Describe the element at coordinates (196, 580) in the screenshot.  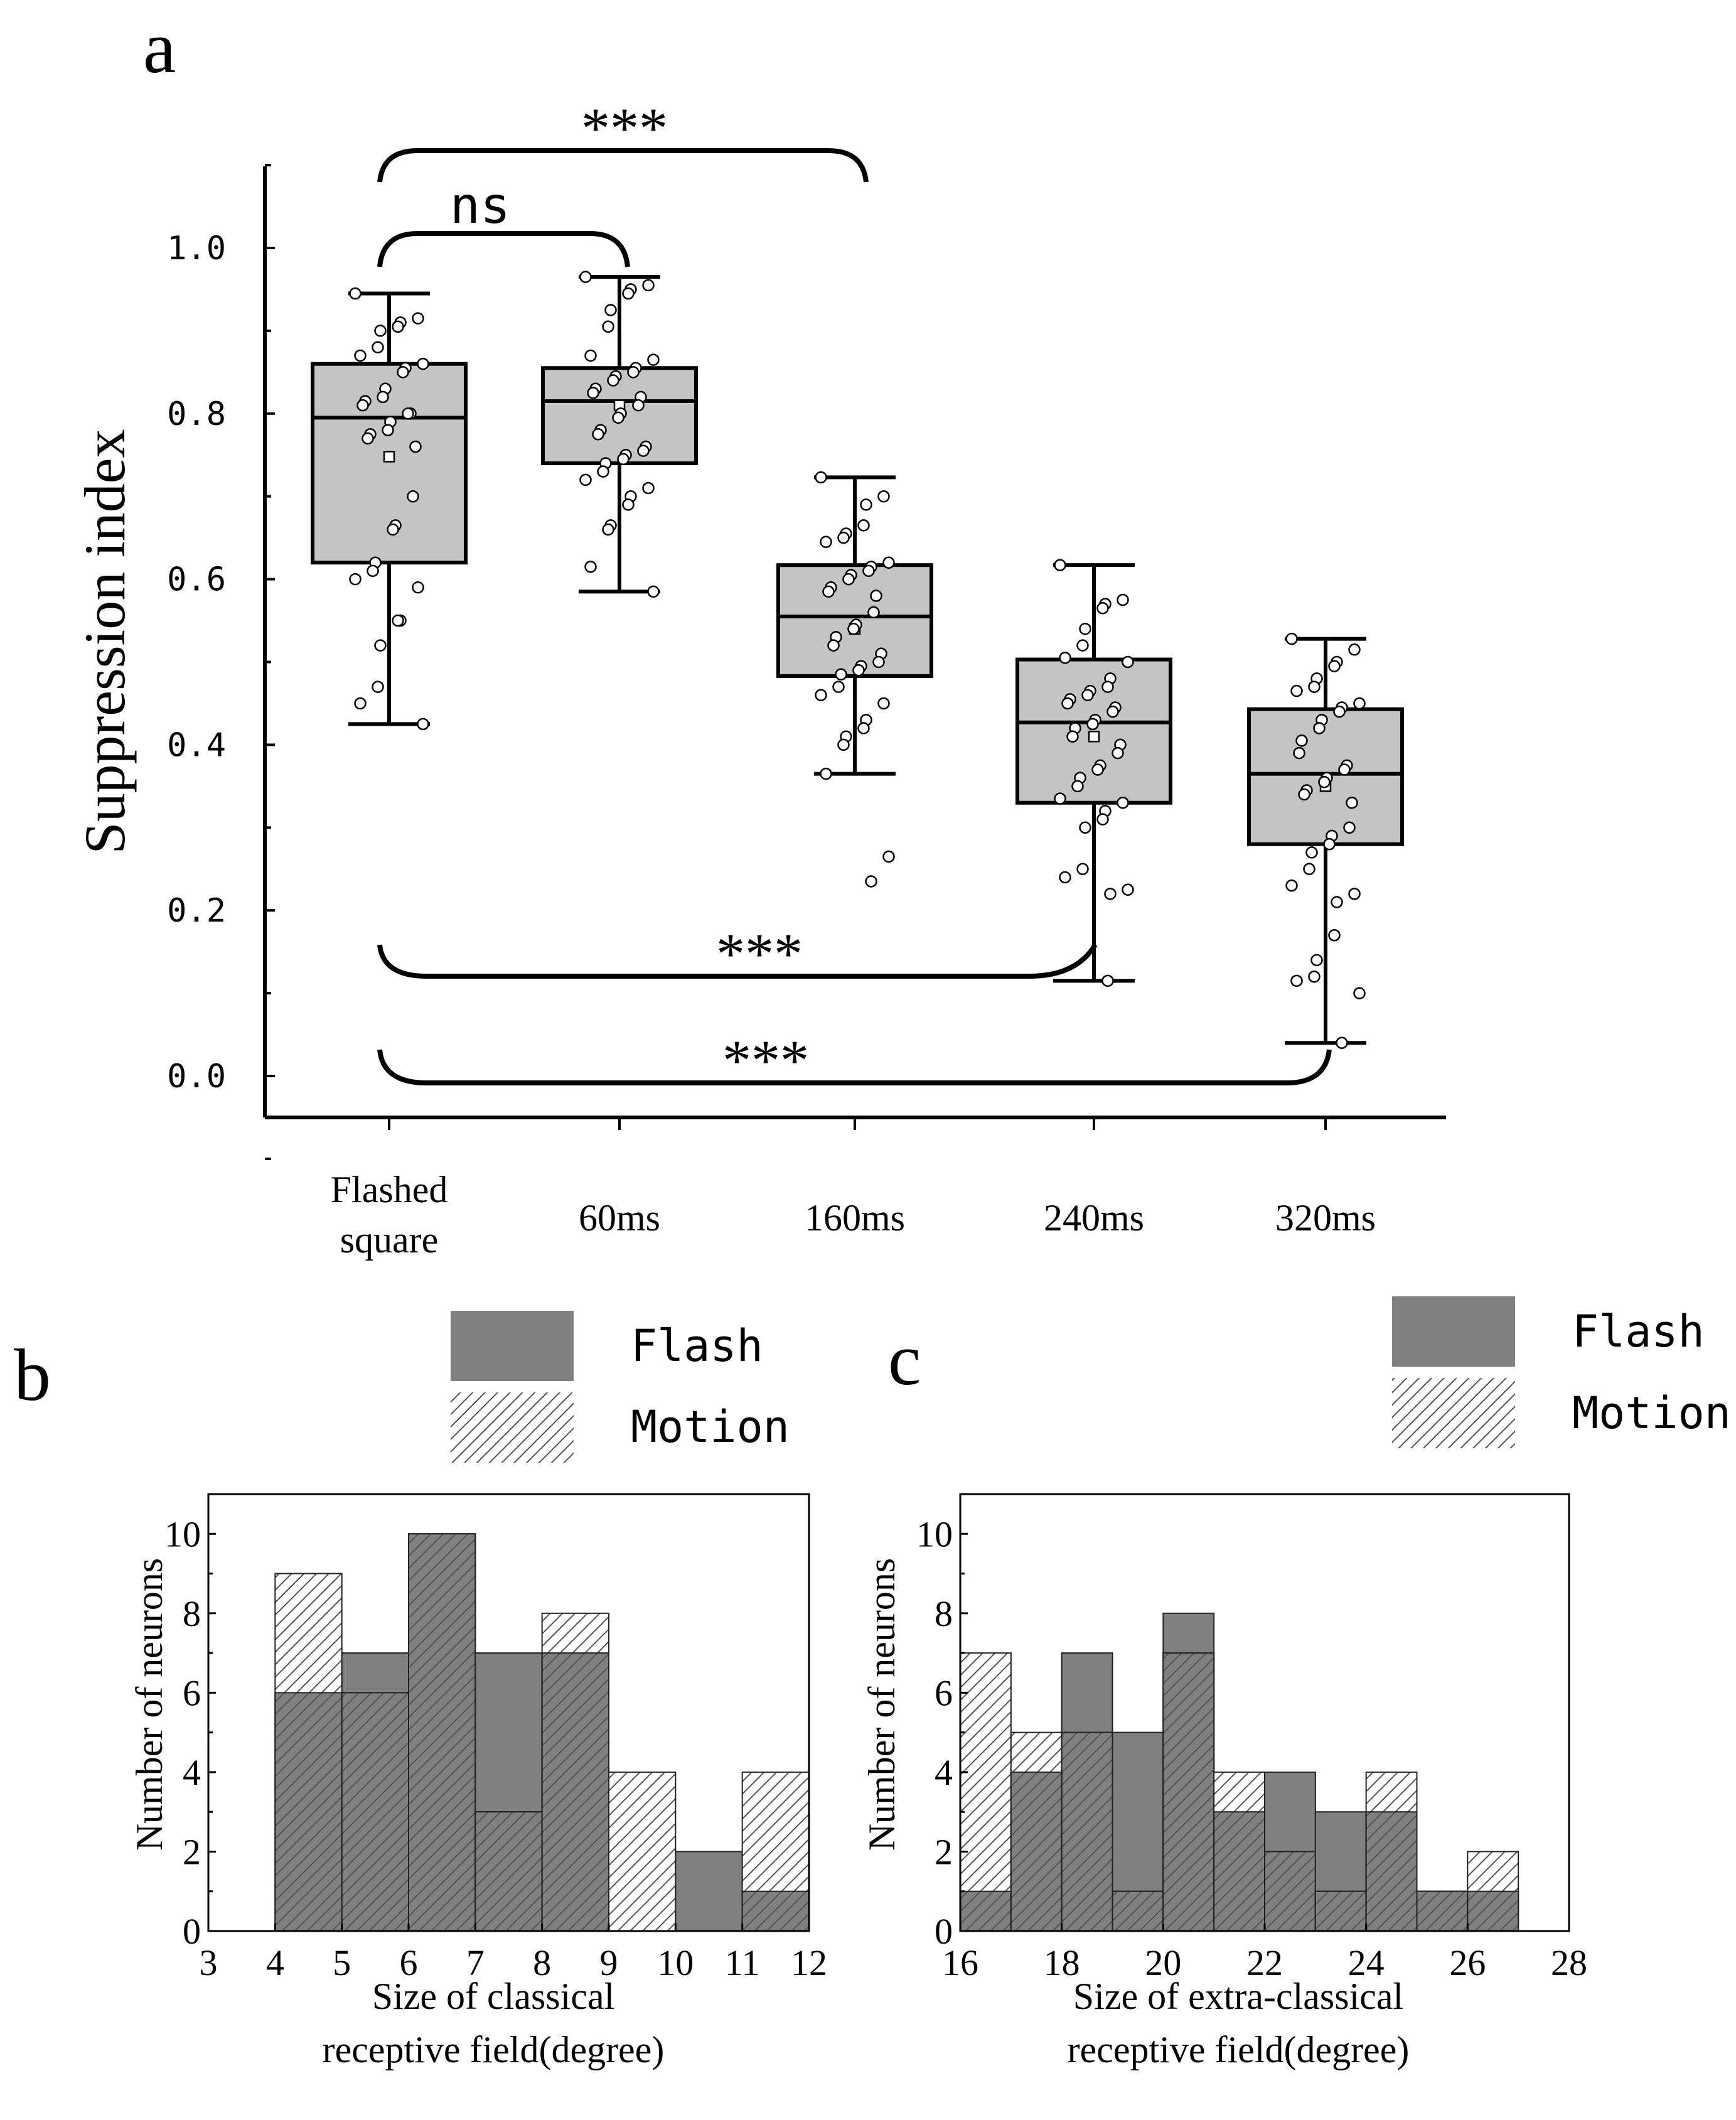
I see `y-tick-label: 0.6` at that location.